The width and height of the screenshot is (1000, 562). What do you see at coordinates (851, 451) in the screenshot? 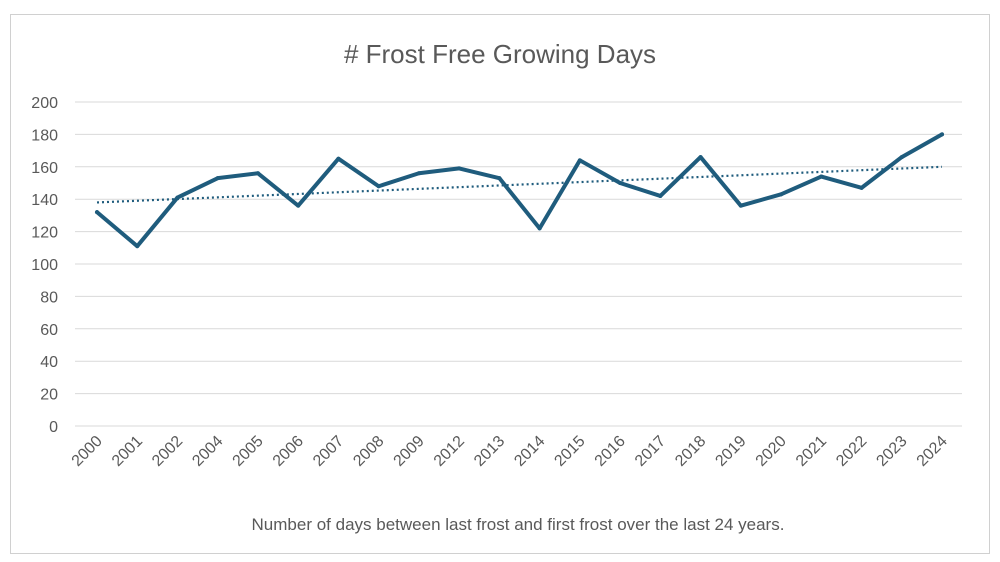
I see `x-tick-label: 2022` at bounding box center [851, 451].